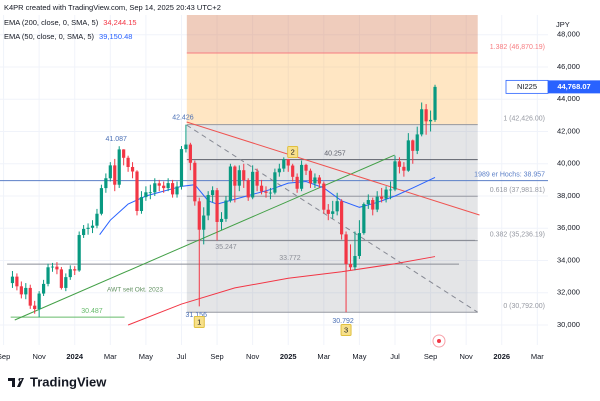 The image size is (600, 401). Describe the element at coordinates (568, 130) in the screenshot. I see `y-tick-label: 42,000` at that location.